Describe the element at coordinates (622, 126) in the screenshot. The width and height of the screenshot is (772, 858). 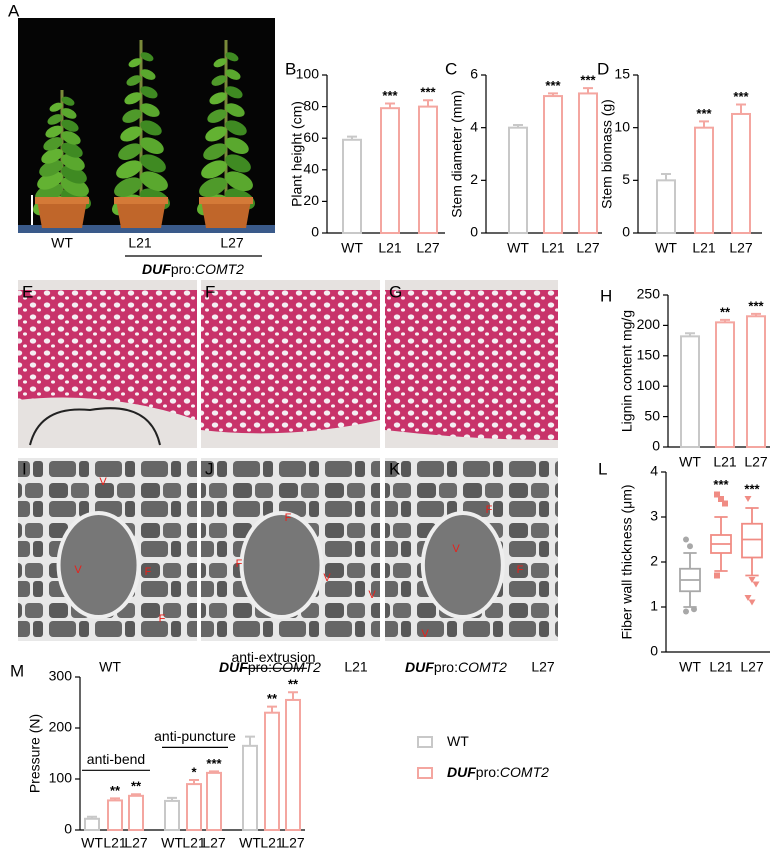
I see `y-tick-label: 10` at that location.